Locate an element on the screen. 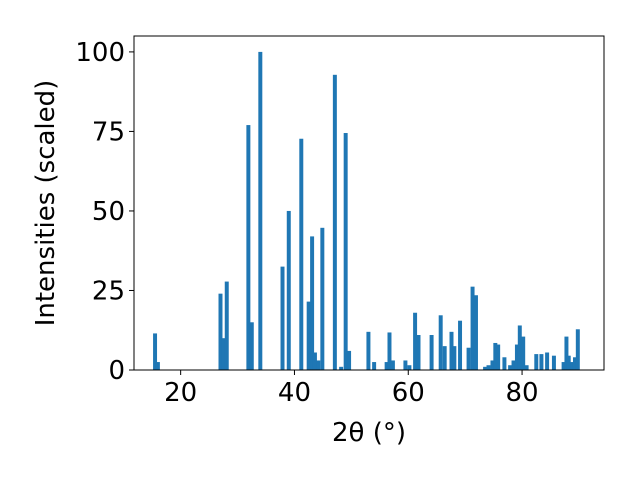 The height and width of the screenshot is (480, 640). x-tick-label: 40 is located at coordinates (294, 393).